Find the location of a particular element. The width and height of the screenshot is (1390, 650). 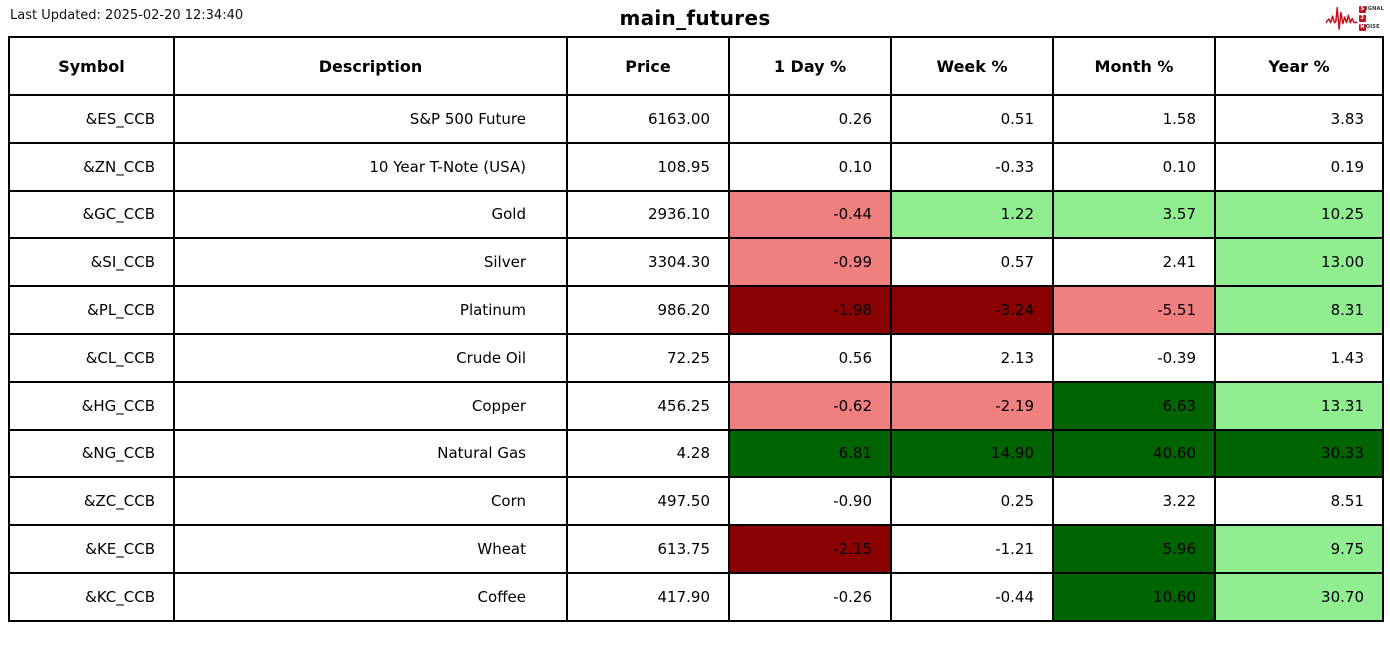

table-row: &KC_CCB Coffee 417.90 -0.26 -0.44 10.60 30.70 is located at coordinates (696, 596).